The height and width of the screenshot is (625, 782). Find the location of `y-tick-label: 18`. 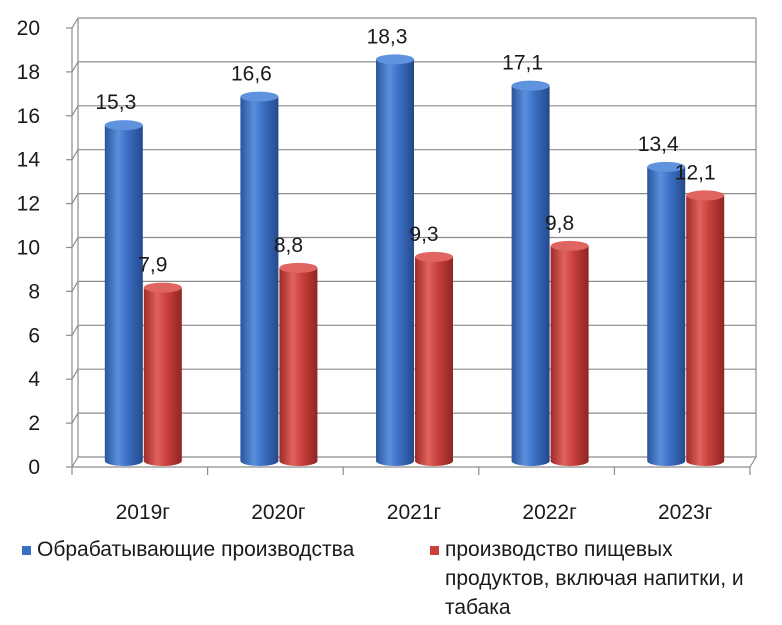

y-tick-label: 18 is located at coordinates (28, 72).